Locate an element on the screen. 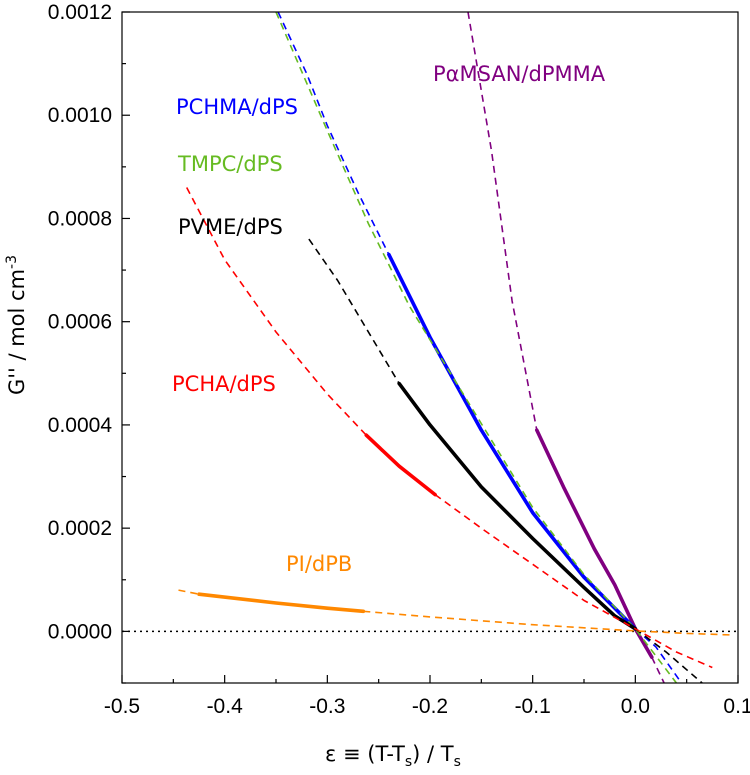 Image resolution: width=750 pixels, height=775 pixels. series-4-extrapolated-tail is located at coordinates (573, 581).